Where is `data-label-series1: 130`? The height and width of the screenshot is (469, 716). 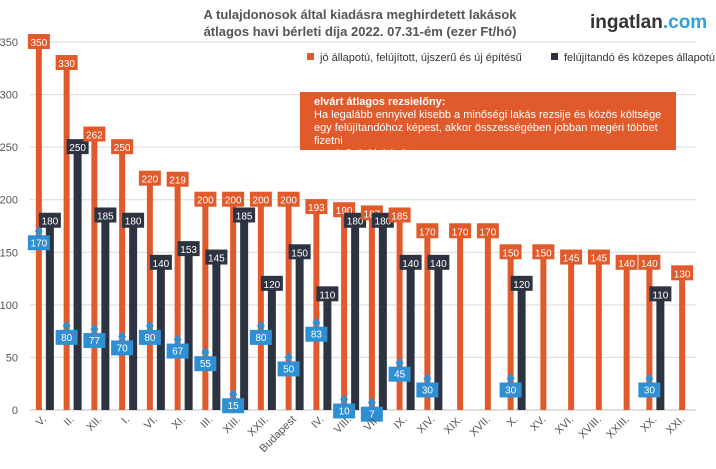
data-label-series1: 130 is located at coordinates (682, 274).